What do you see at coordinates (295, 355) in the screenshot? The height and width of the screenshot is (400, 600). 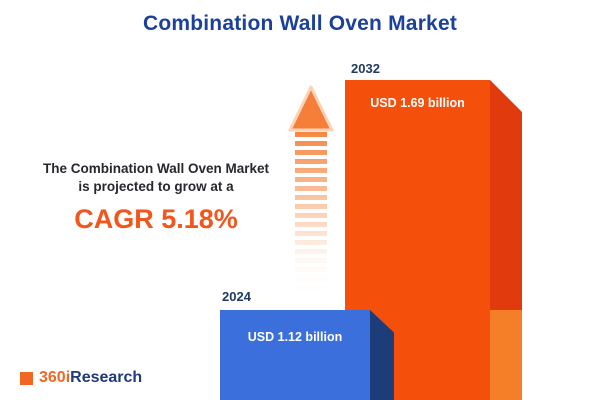 I see `bar-2024` at bounding box center [295, 355].